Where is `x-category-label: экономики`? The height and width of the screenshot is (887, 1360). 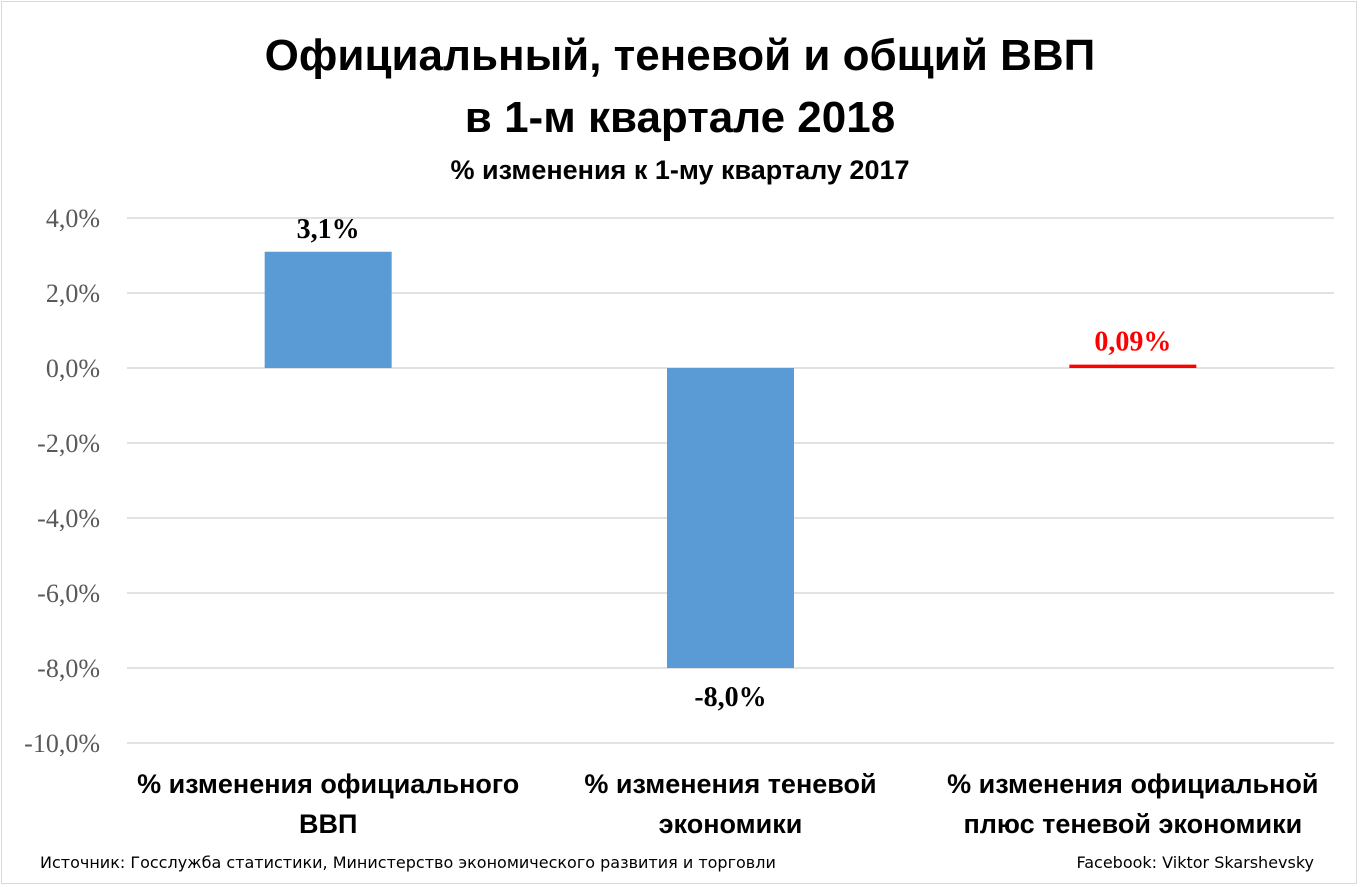
x-category-label: экономики is located at coordinates (731, 824).